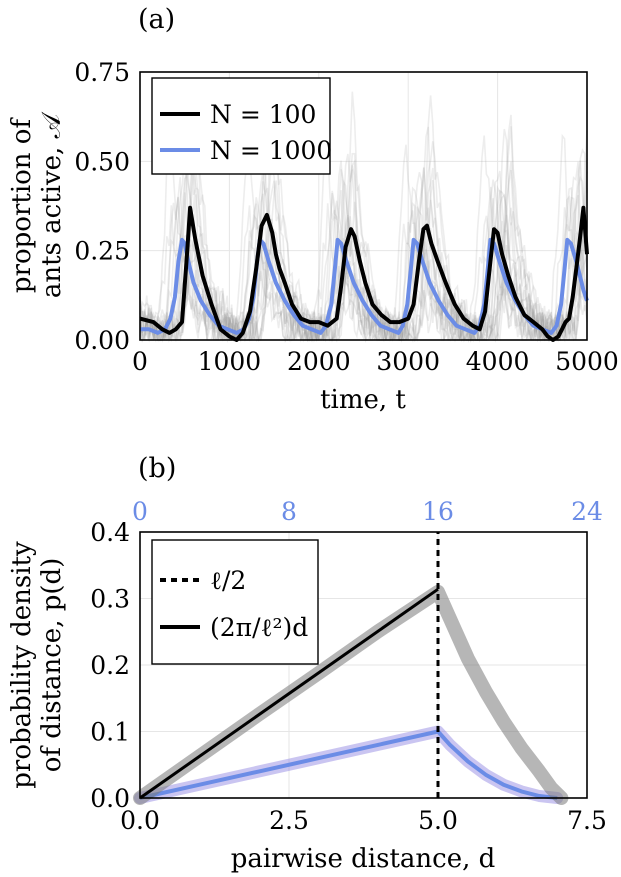 Image resolution: width=621 pixels, height=877 pixels. I want to click on panel-b-ytick-label: 0.1, so click(110, 732).